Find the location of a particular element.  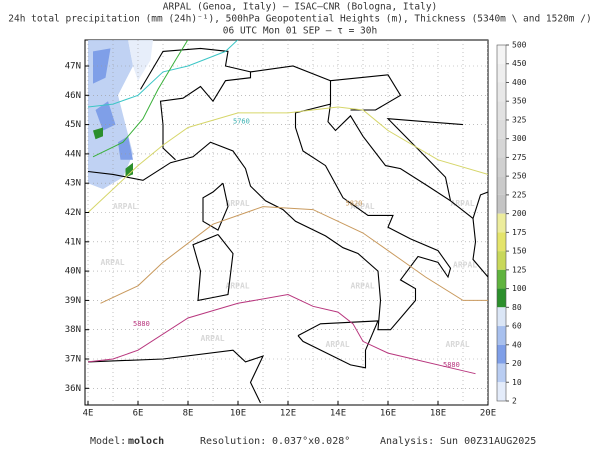

footer-label: Model: is located at coordinates (108, 441).